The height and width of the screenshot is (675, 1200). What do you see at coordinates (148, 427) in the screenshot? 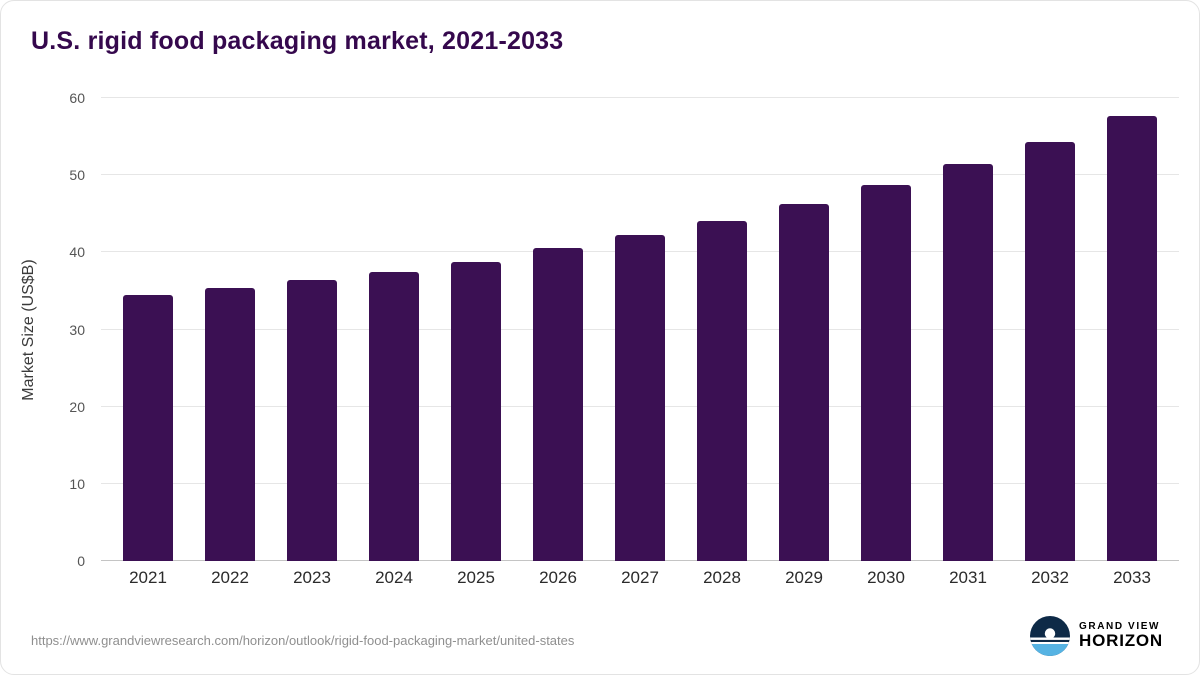
I see `bar-2021` at bounding box center [148, 427].